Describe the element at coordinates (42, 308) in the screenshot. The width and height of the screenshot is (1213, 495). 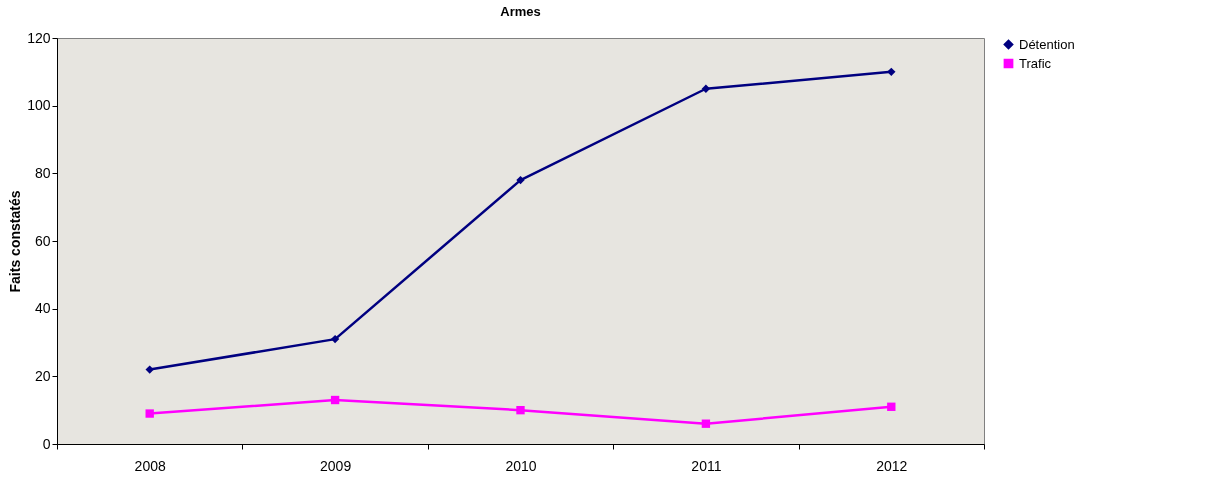
I see `y-tick-label: 40` at that location.